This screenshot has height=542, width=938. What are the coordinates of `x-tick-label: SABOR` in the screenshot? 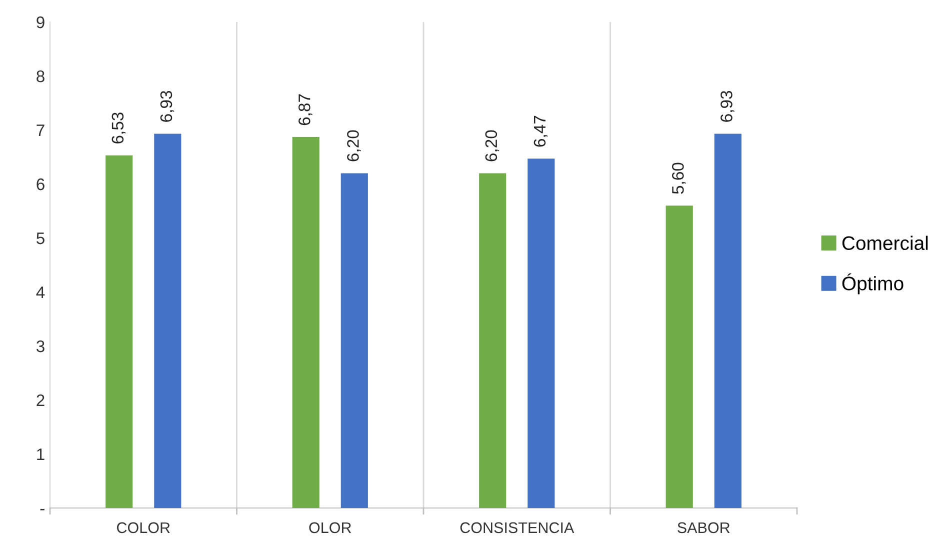 It's located at (704, 528).